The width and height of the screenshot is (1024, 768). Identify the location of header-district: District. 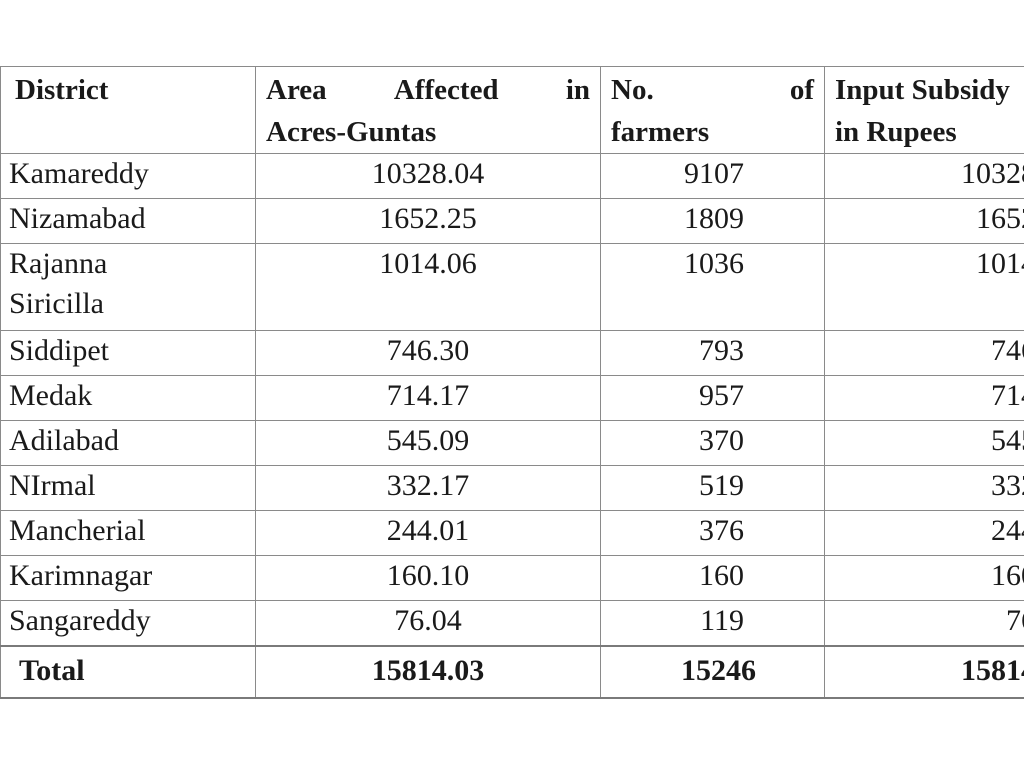
(128, 110).